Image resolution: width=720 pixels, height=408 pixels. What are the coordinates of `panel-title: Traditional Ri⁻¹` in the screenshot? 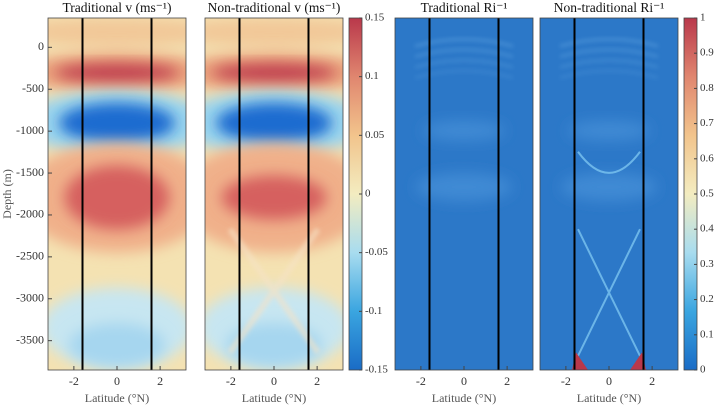 It's located at (464, 7).